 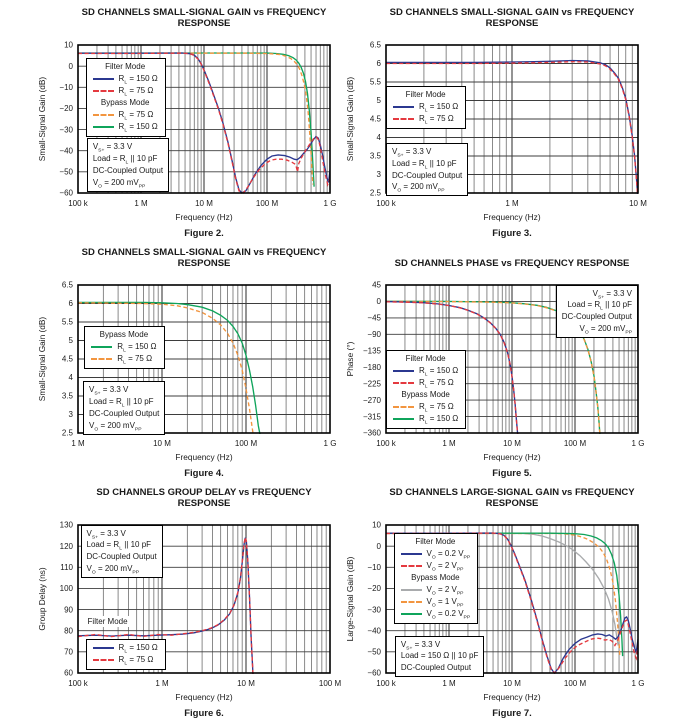 What do you see at coordinates (435, 614) in the screenshot?
I see `legend-item: VO = 0.2 VPP` at bounding box center [435, 614].